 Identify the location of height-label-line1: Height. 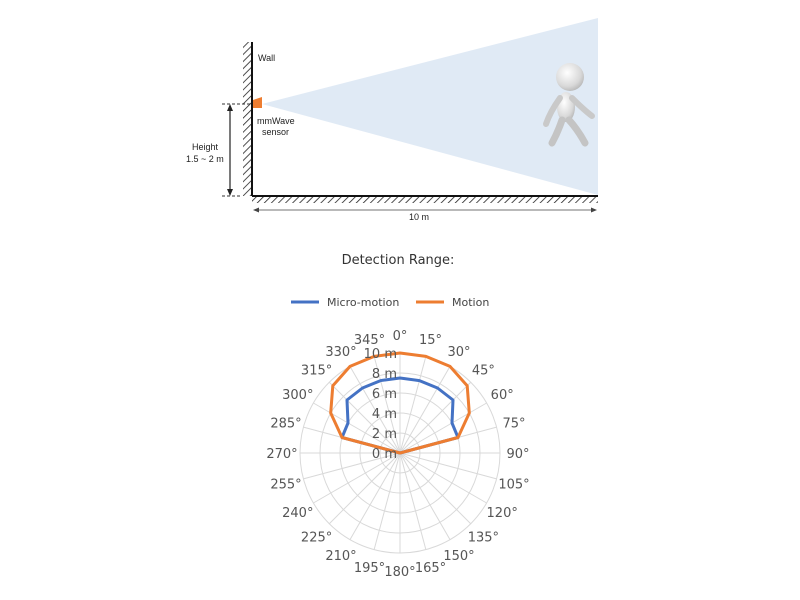
(205, 147).